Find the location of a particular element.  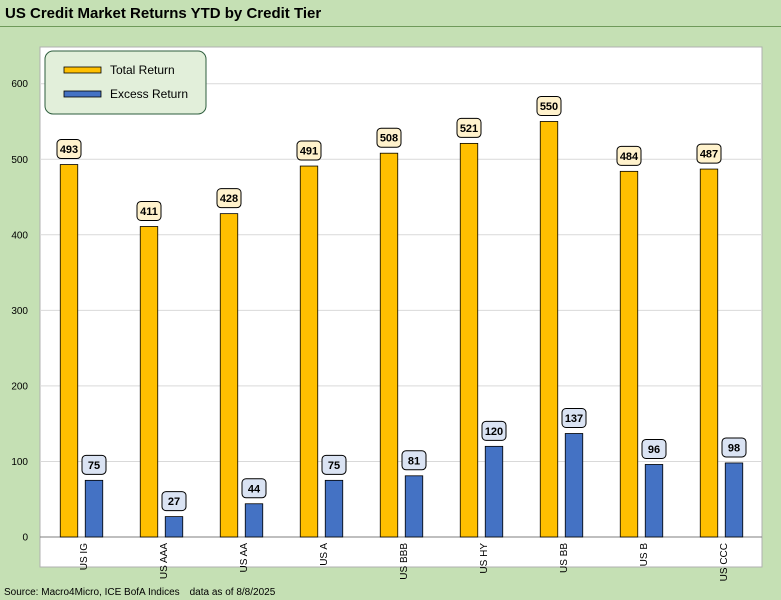

x-tick-label: US B is located at coordinates (644, 555).